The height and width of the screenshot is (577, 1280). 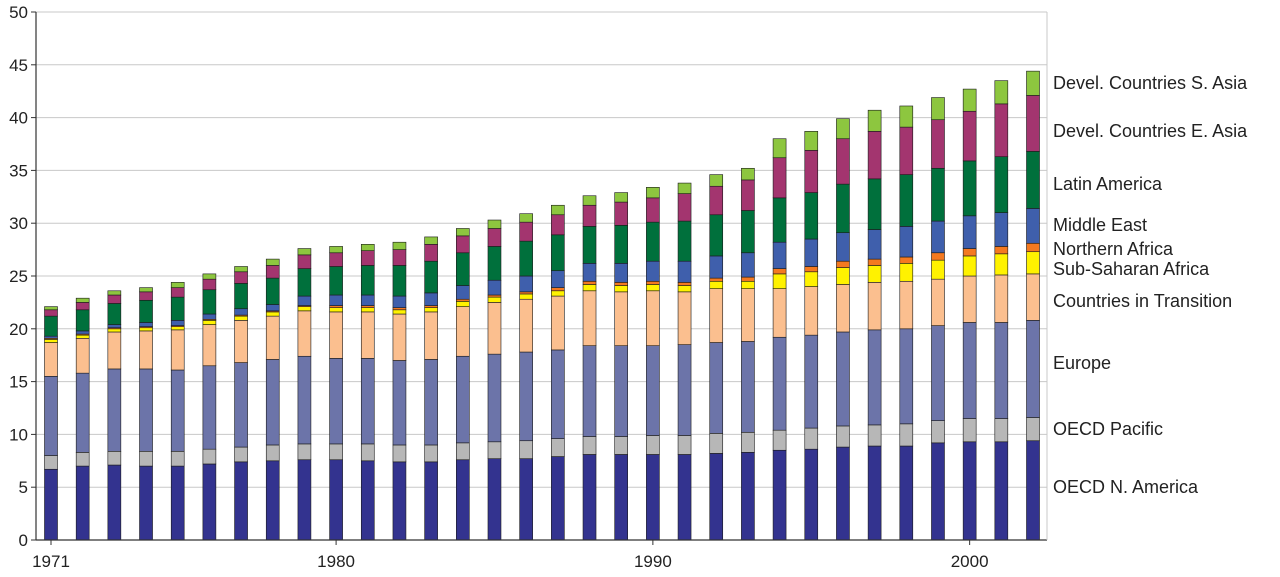 I want to click on y-tick-label: 5, so click(x=23, y=487).